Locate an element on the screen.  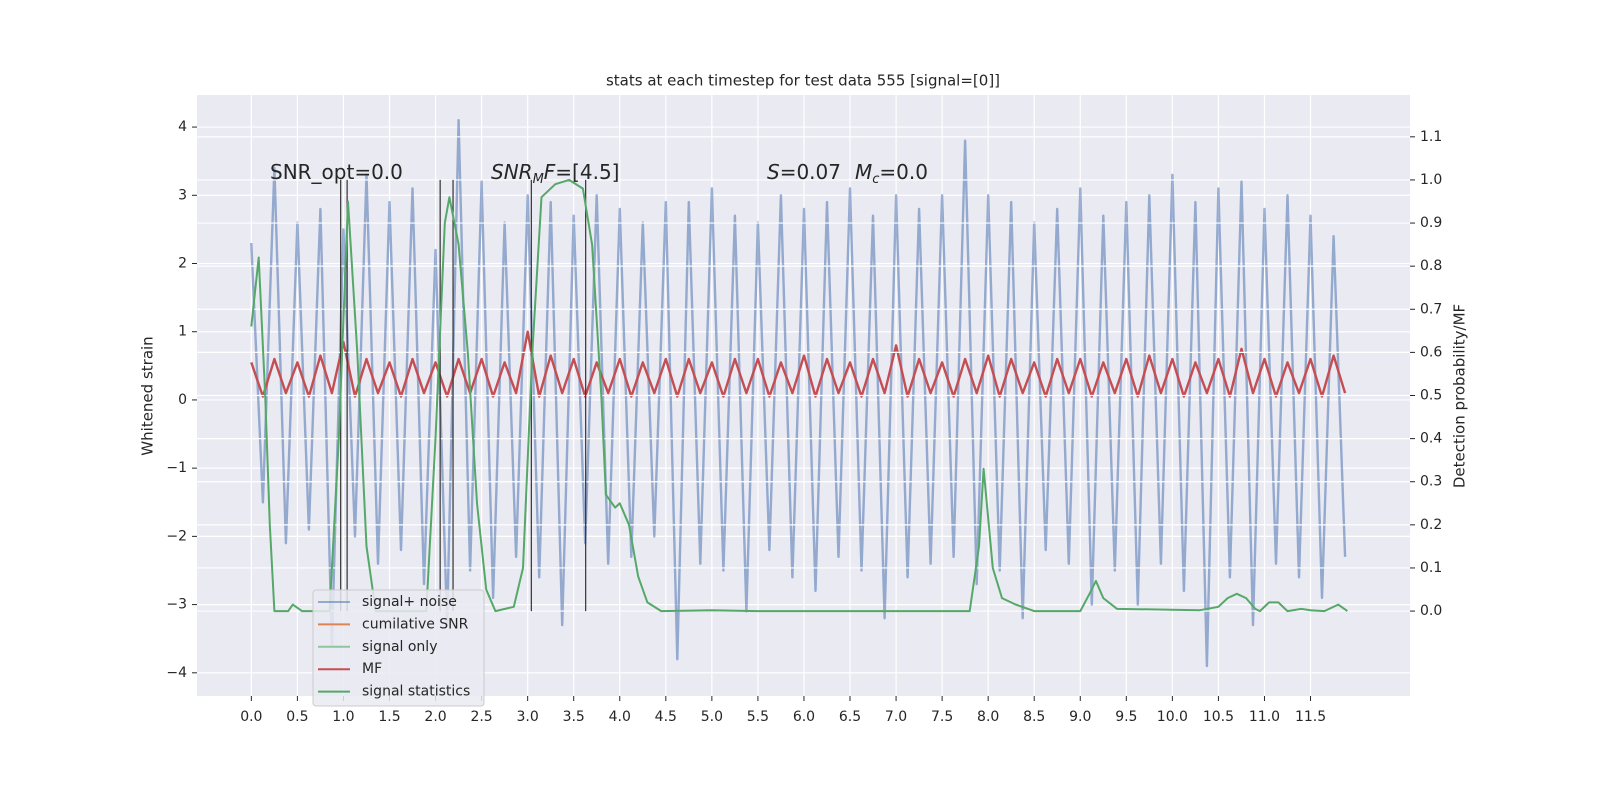
annotation-part: S is located at coordinates (773, 172).